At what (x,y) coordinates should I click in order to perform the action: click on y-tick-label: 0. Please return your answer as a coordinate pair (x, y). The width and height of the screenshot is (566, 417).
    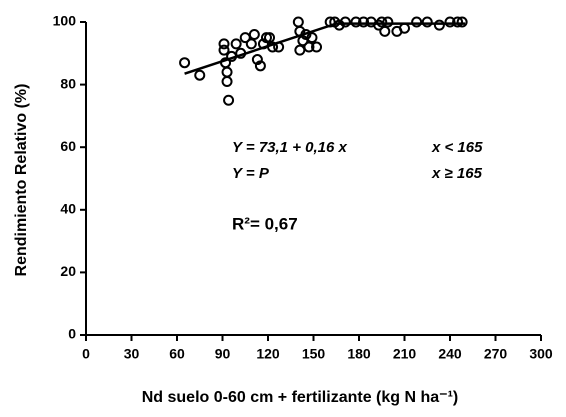
    Looking at the image, I should click on (72, 334).